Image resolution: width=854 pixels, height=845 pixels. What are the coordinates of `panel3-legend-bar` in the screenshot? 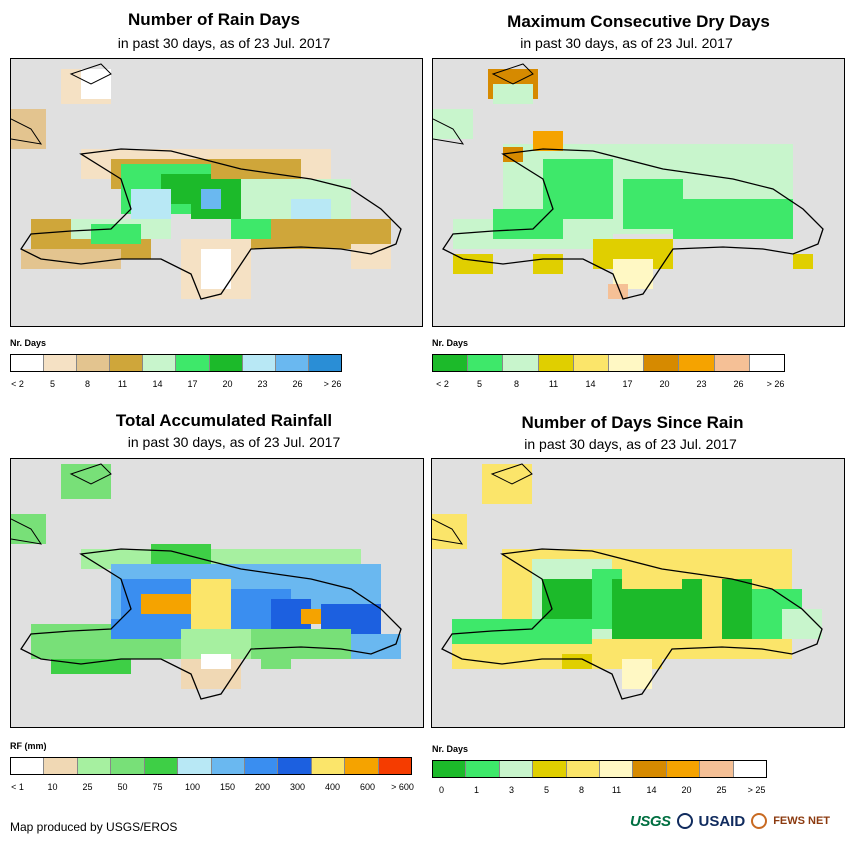 It's located at (211, 766).